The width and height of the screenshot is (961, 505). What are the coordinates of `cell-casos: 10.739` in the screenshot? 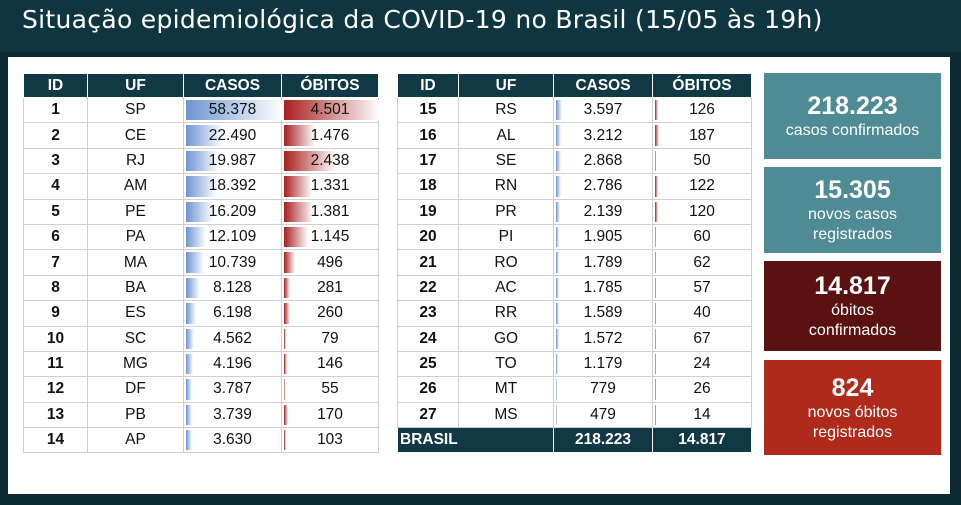 It's located at (232, 262).